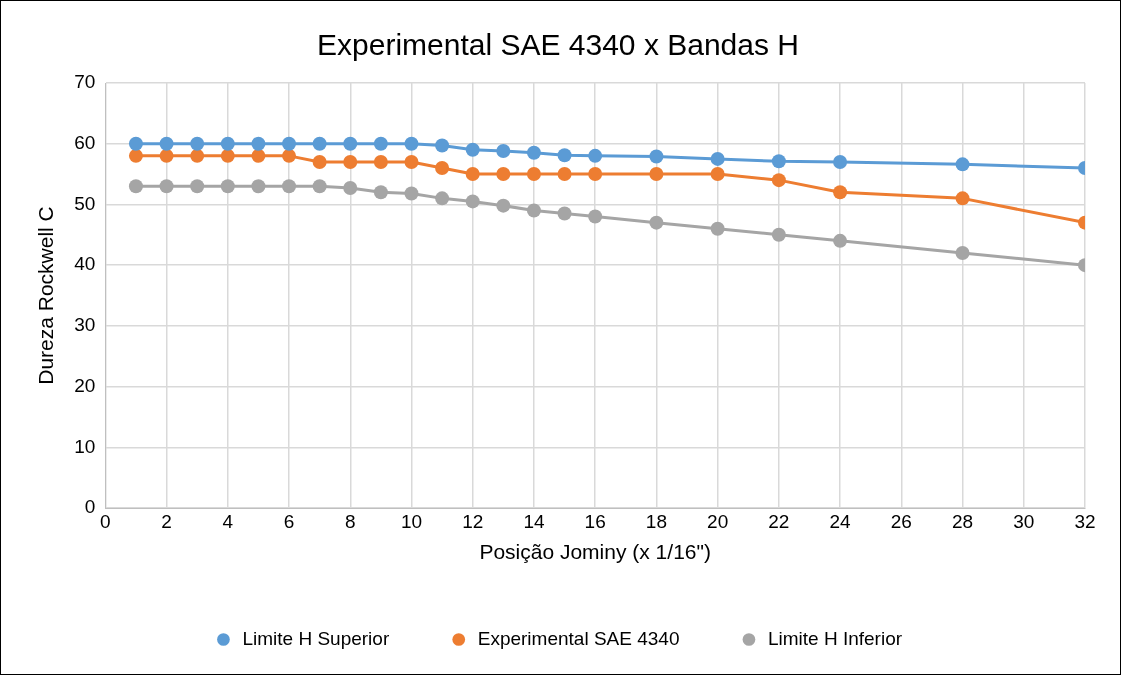 The height and width of the screenshot is (675, 1121). I want to click on x-tick-label: 6, so click(289, 521).